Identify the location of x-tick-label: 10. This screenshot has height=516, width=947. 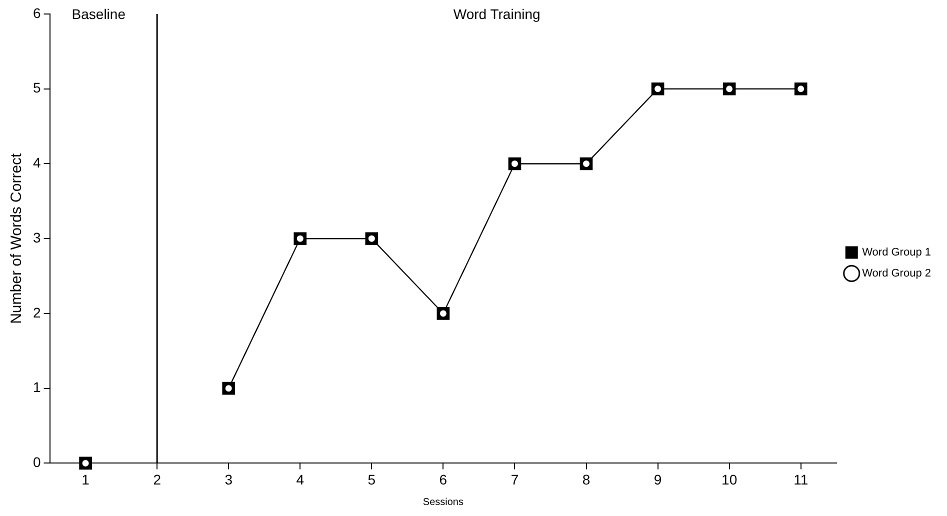
(730, 479).